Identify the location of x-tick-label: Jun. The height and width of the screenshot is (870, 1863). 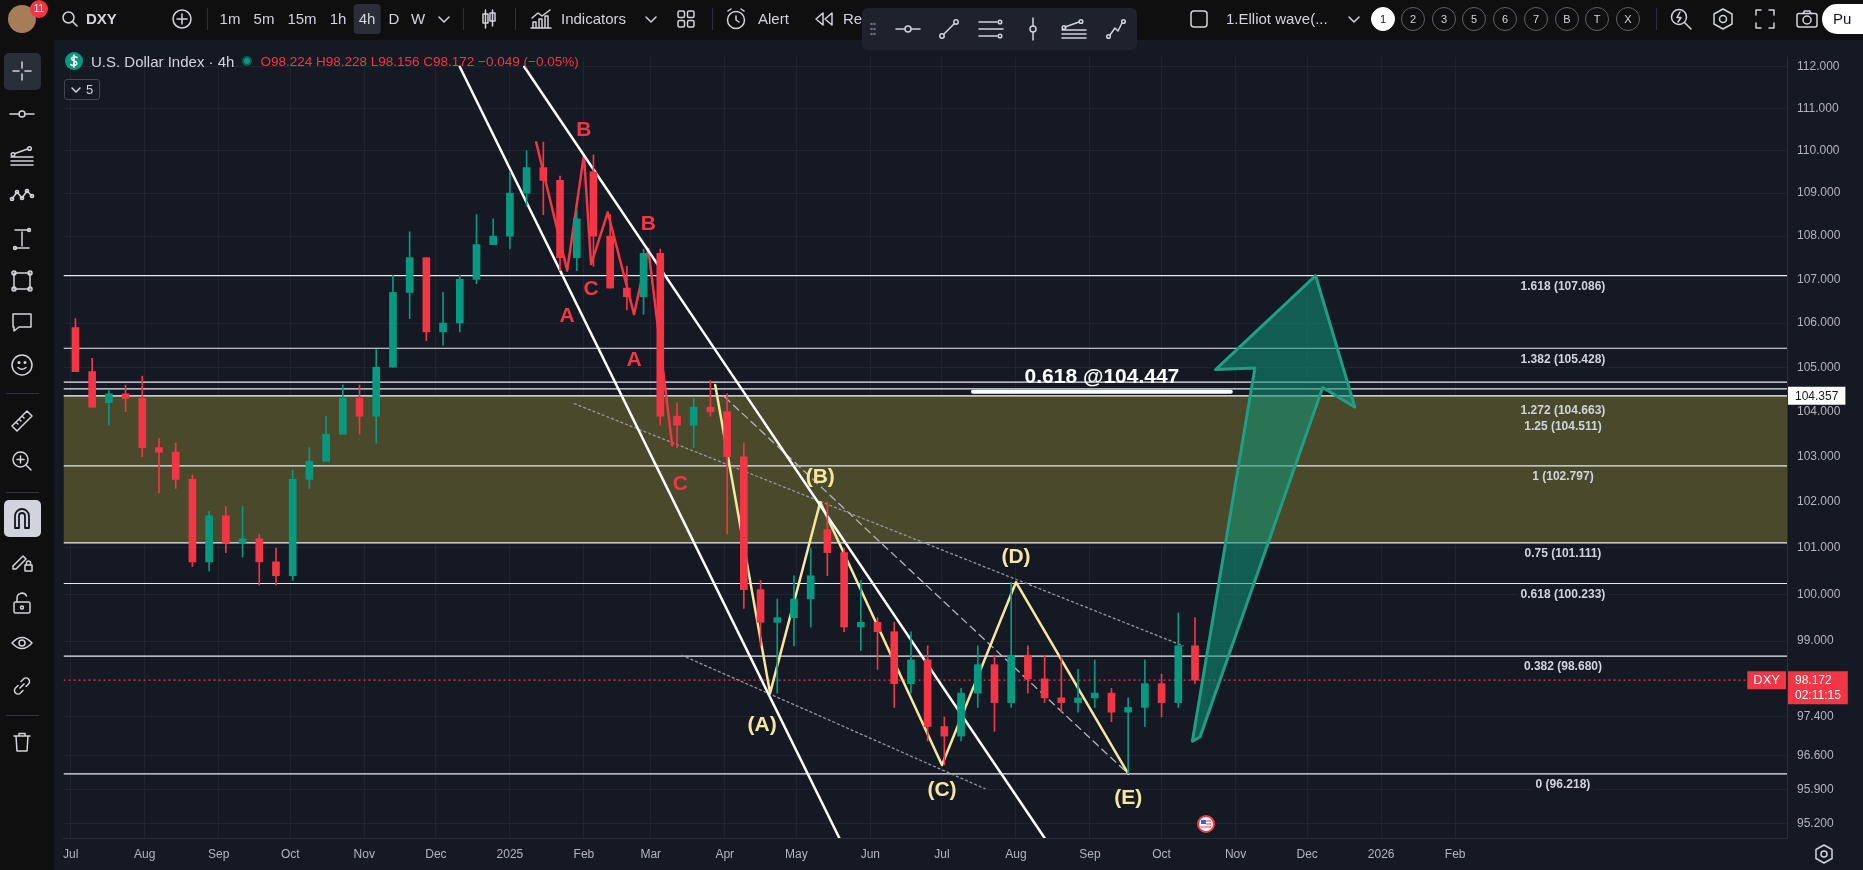
(870, 853).